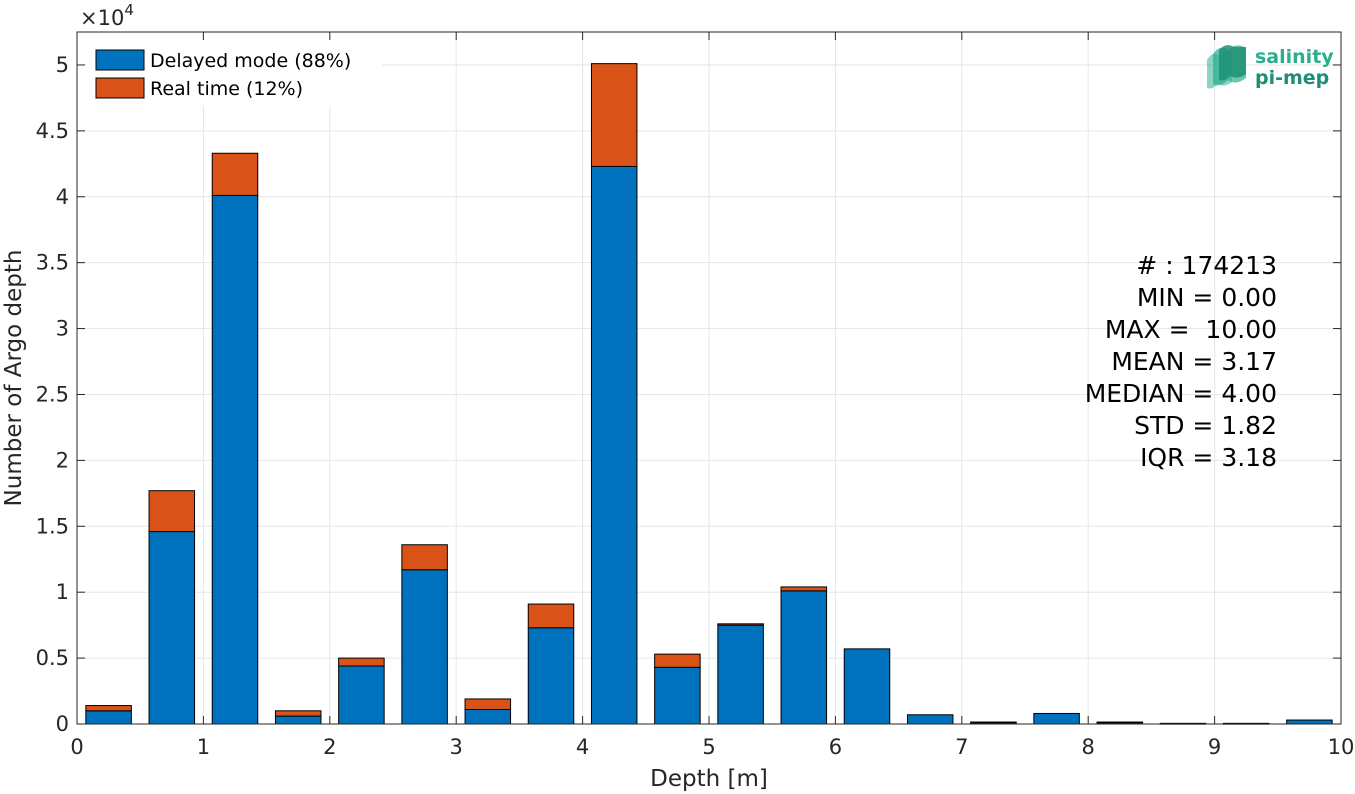 The width and height of the screenshot is (1355, 794). I want to click on y-tick-label: 5, so click(62, 65).